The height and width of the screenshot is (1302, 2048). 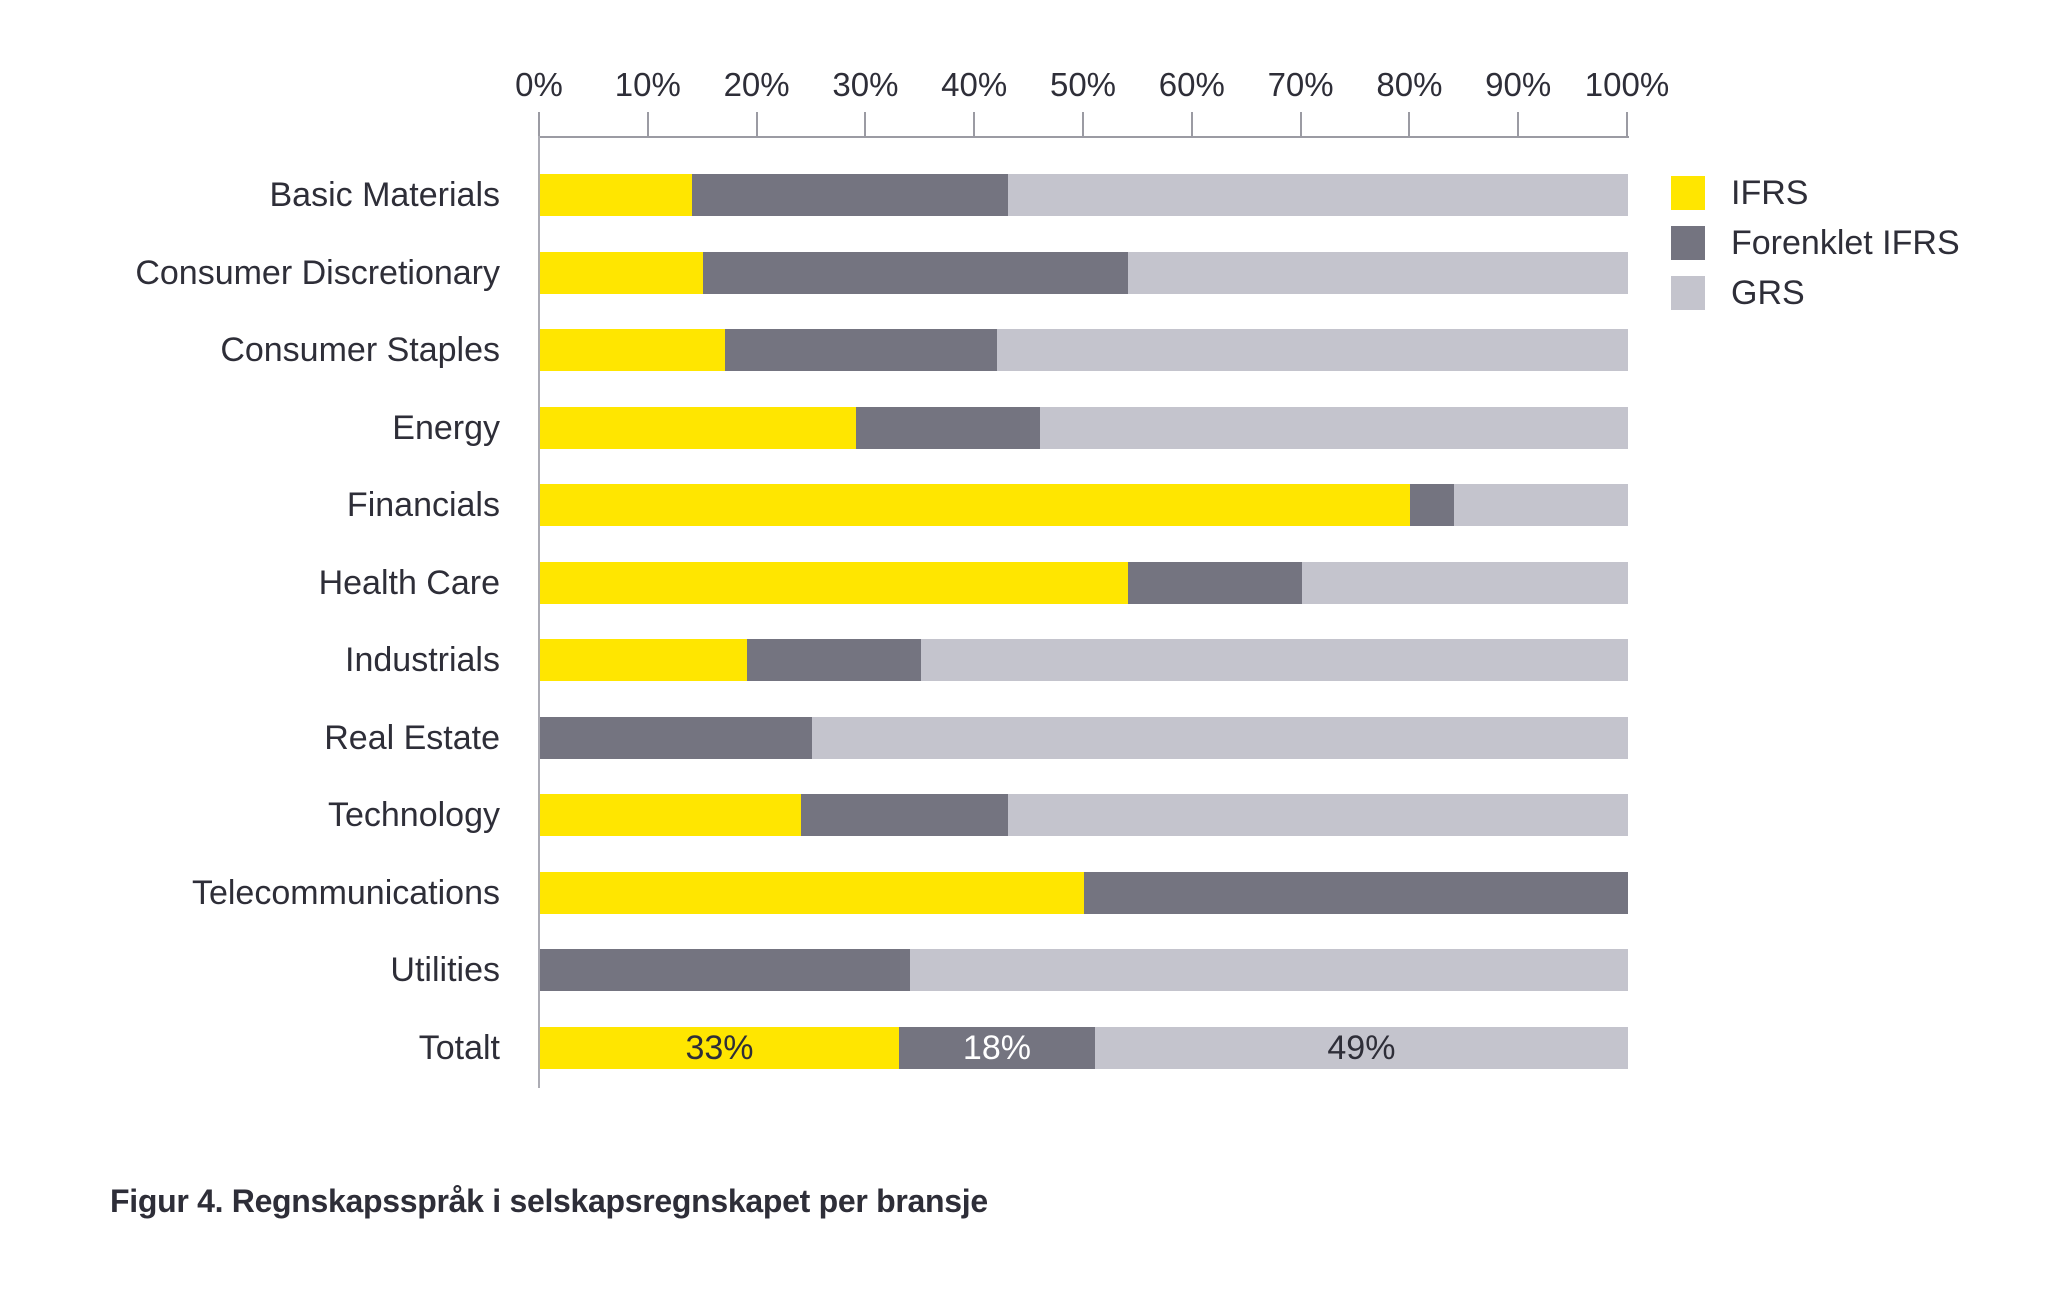 I want to click on legend-item: GRS, so click(x=1815, y=293).